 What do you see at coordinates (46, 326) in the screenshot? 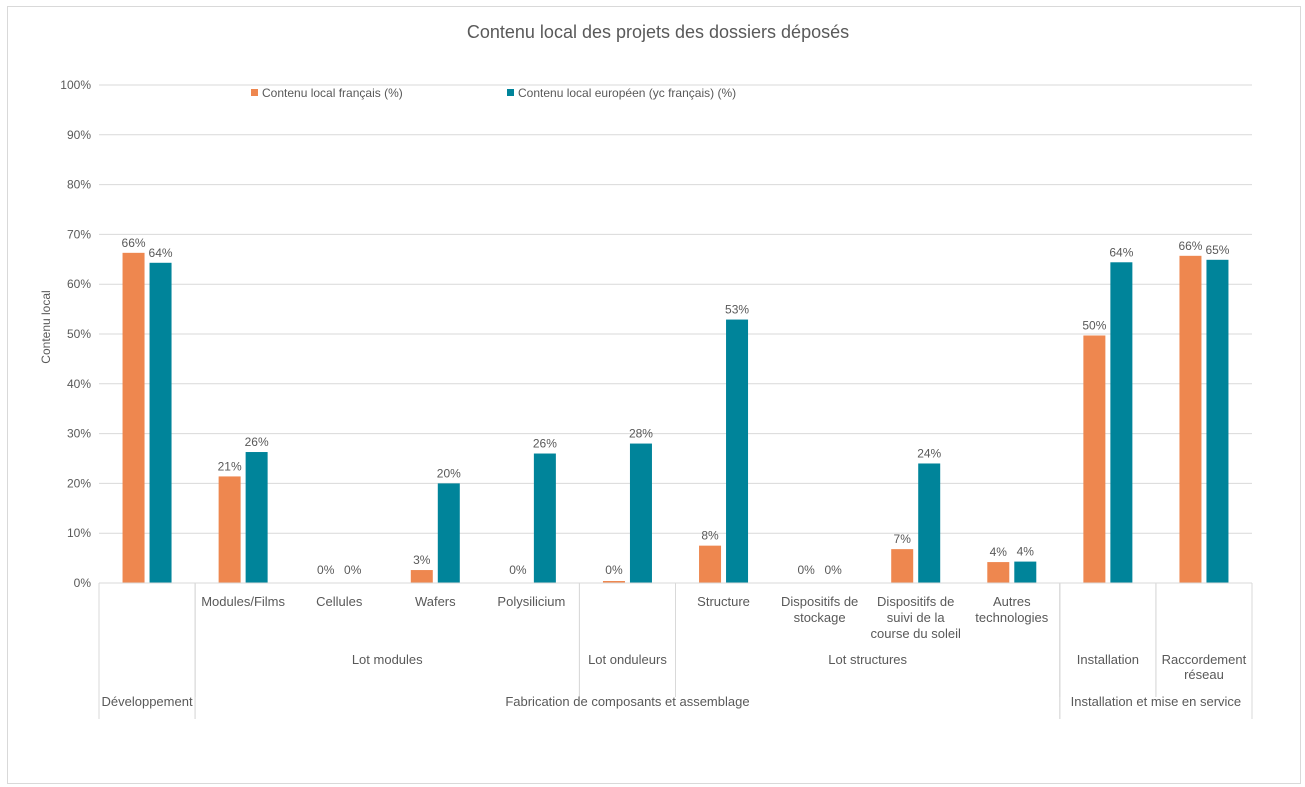
I see `y-axis-title: Contenu local` at bounding box center [46, 326].